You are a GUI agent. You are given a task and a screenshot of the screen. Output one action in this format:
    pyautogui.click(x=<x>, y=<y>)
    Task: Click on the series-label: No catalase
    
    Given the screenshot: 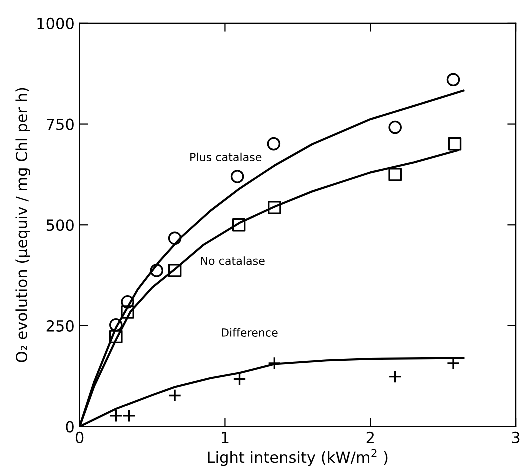 What is the action you would take?
    pyautogui.click(x=233, y=261)
    